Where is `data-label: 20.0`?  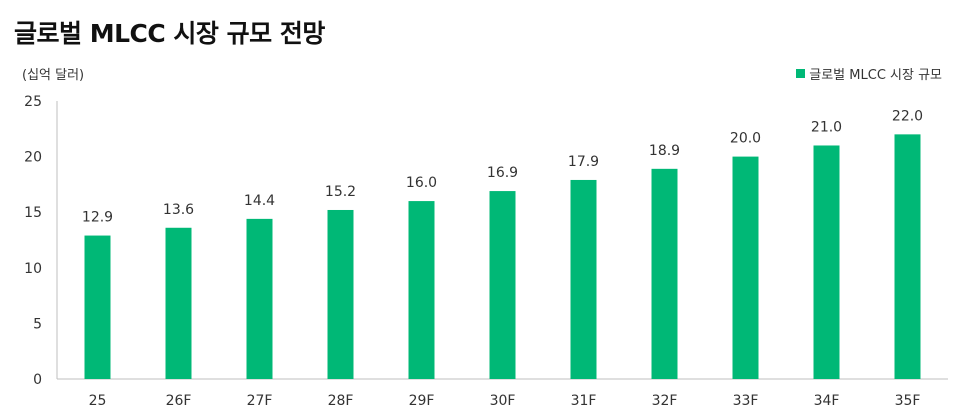
data-label: 20.0 is located at coordinates (745, 139).